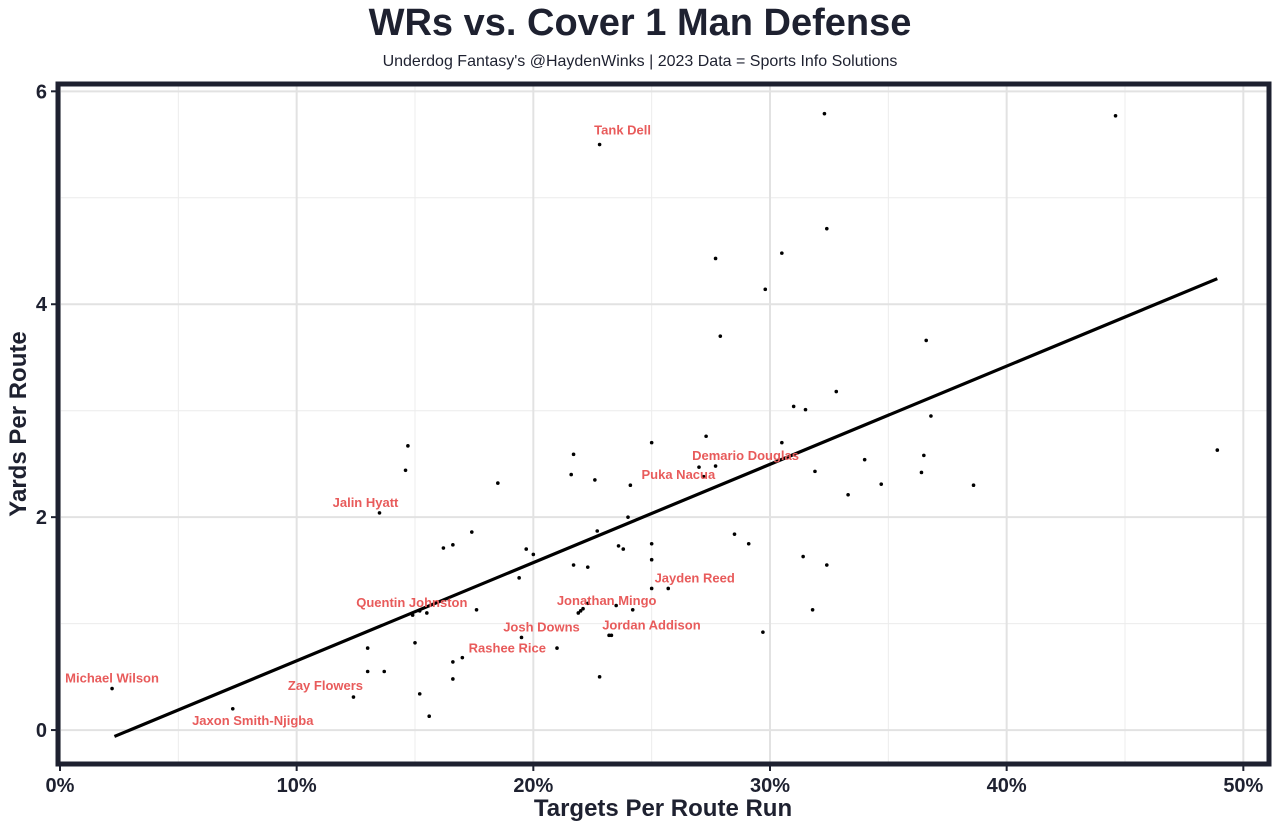 This screenshot has width=1280, height=831. What do you see at coordinates (366, 502) in the screenshot?
I see `point-label: Jalin Hyatt` at bounding box center [366, 502].